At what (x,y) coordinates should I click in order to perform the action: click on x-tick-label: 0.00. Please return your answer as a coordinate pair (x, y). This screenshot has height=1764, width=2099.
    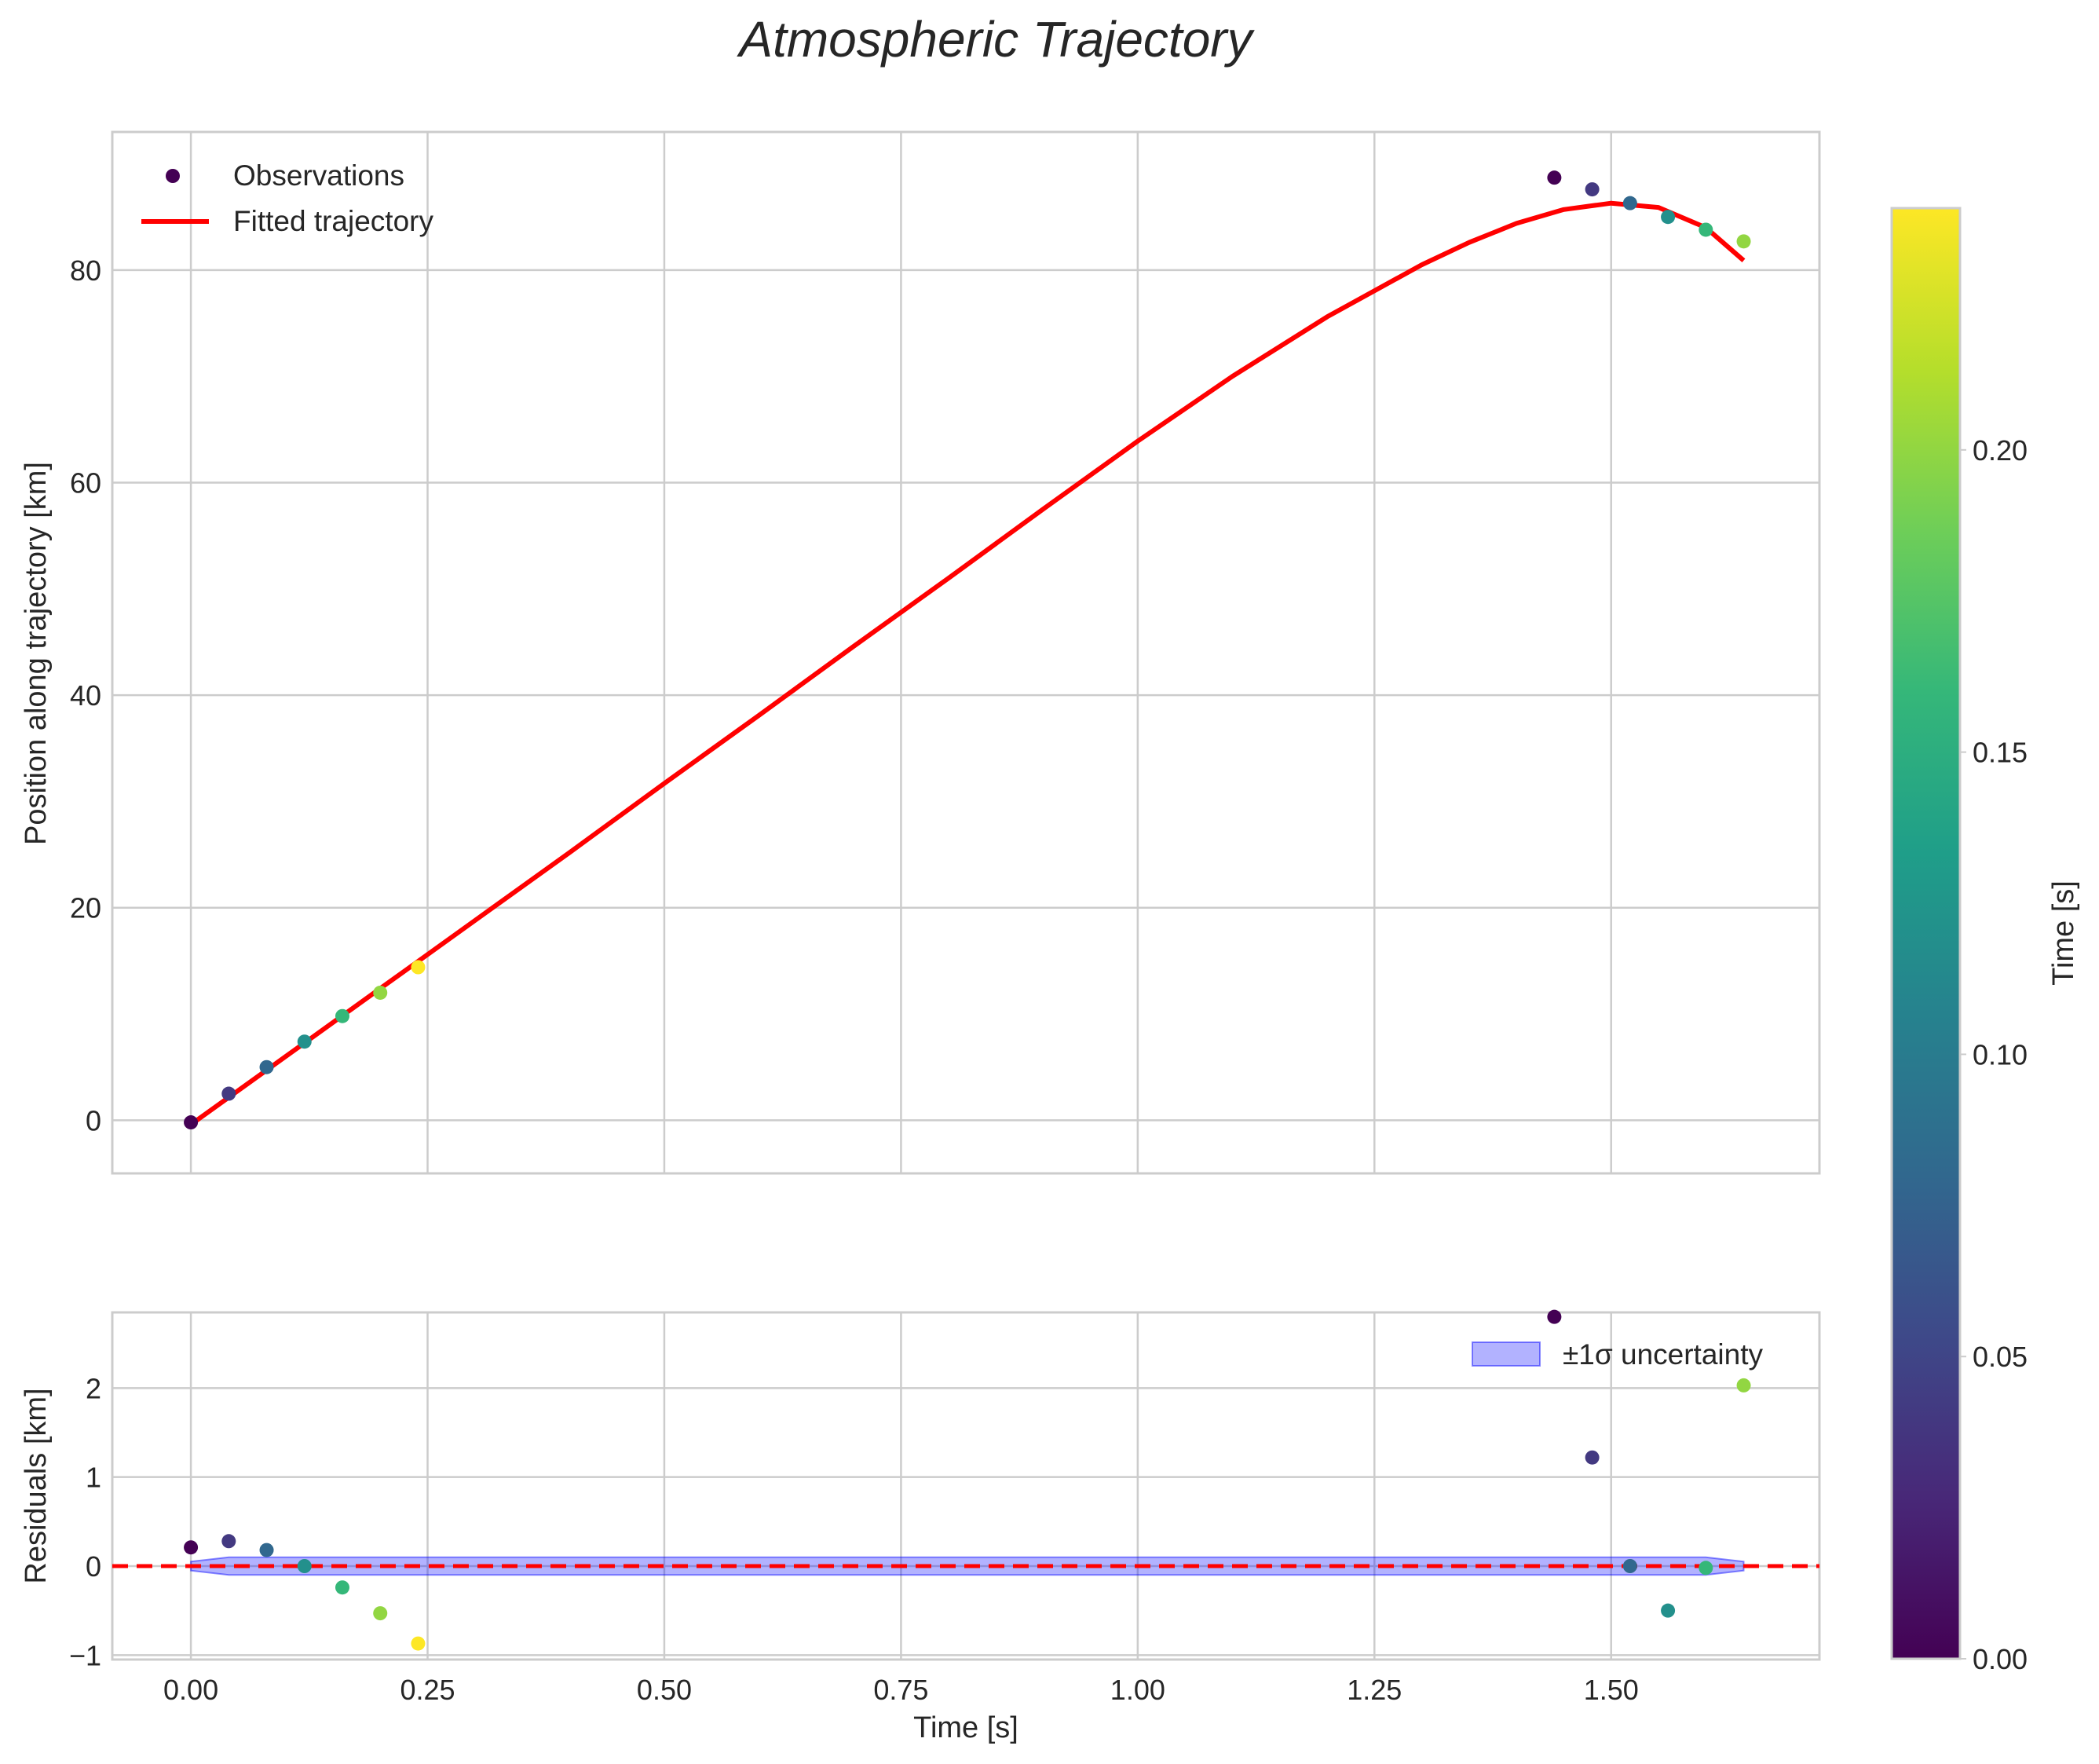
    Looking at the image, I should click on (190, 1690).